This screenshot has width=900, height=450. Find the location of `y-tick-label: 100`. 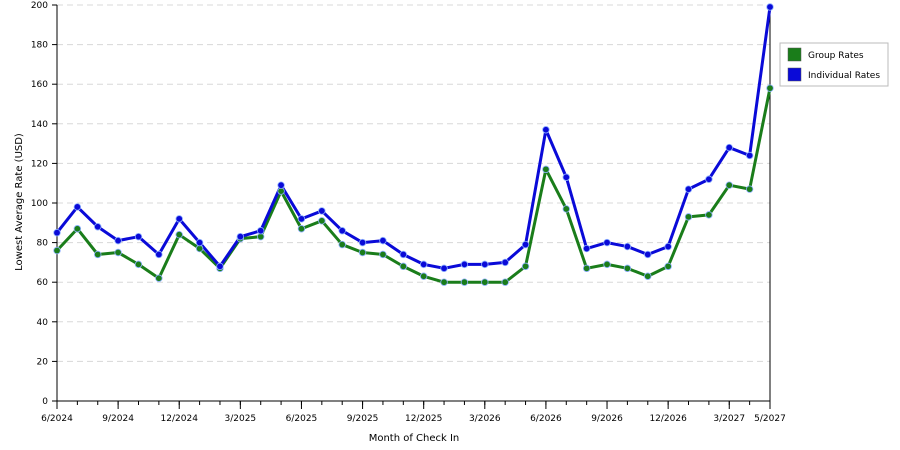

y-tick-label: 100 is located at coordinates (39, 204).